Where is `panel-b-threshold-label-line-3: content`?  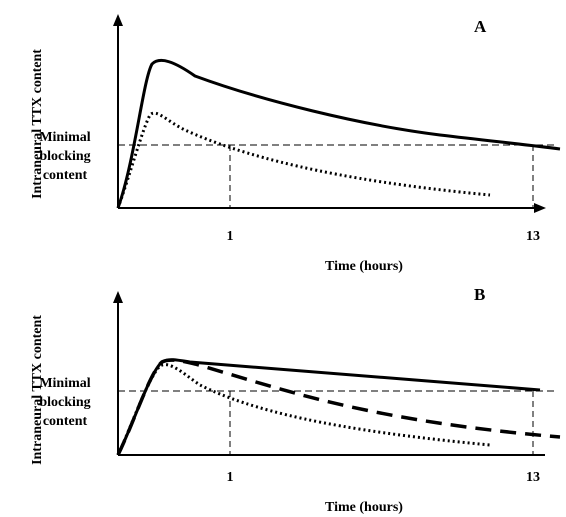
panel-b-threshold-label-line-3: content is located at coordinates (65, 421).